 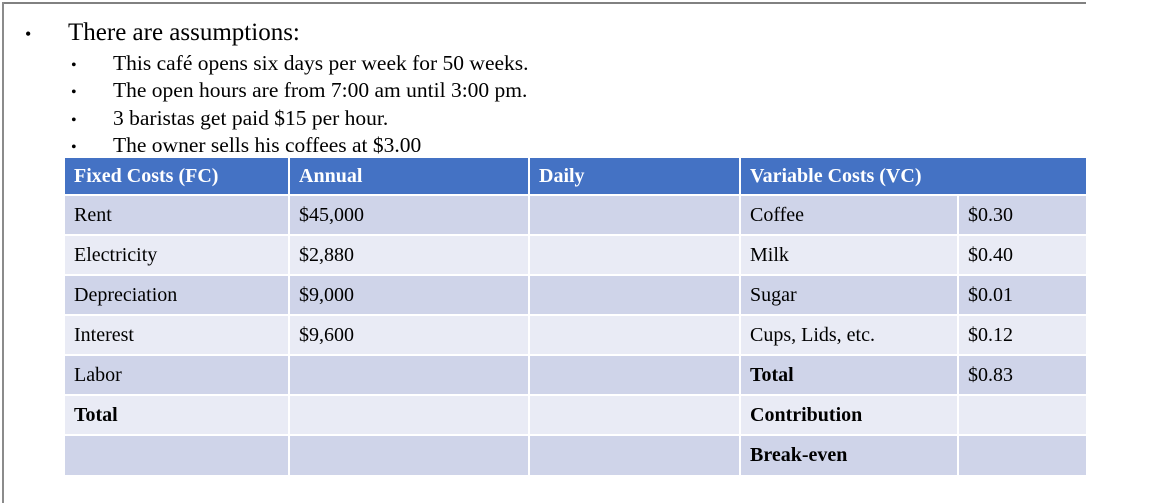 I want to click on cell-fc-total-label: Total, so click(x=177, y=415).